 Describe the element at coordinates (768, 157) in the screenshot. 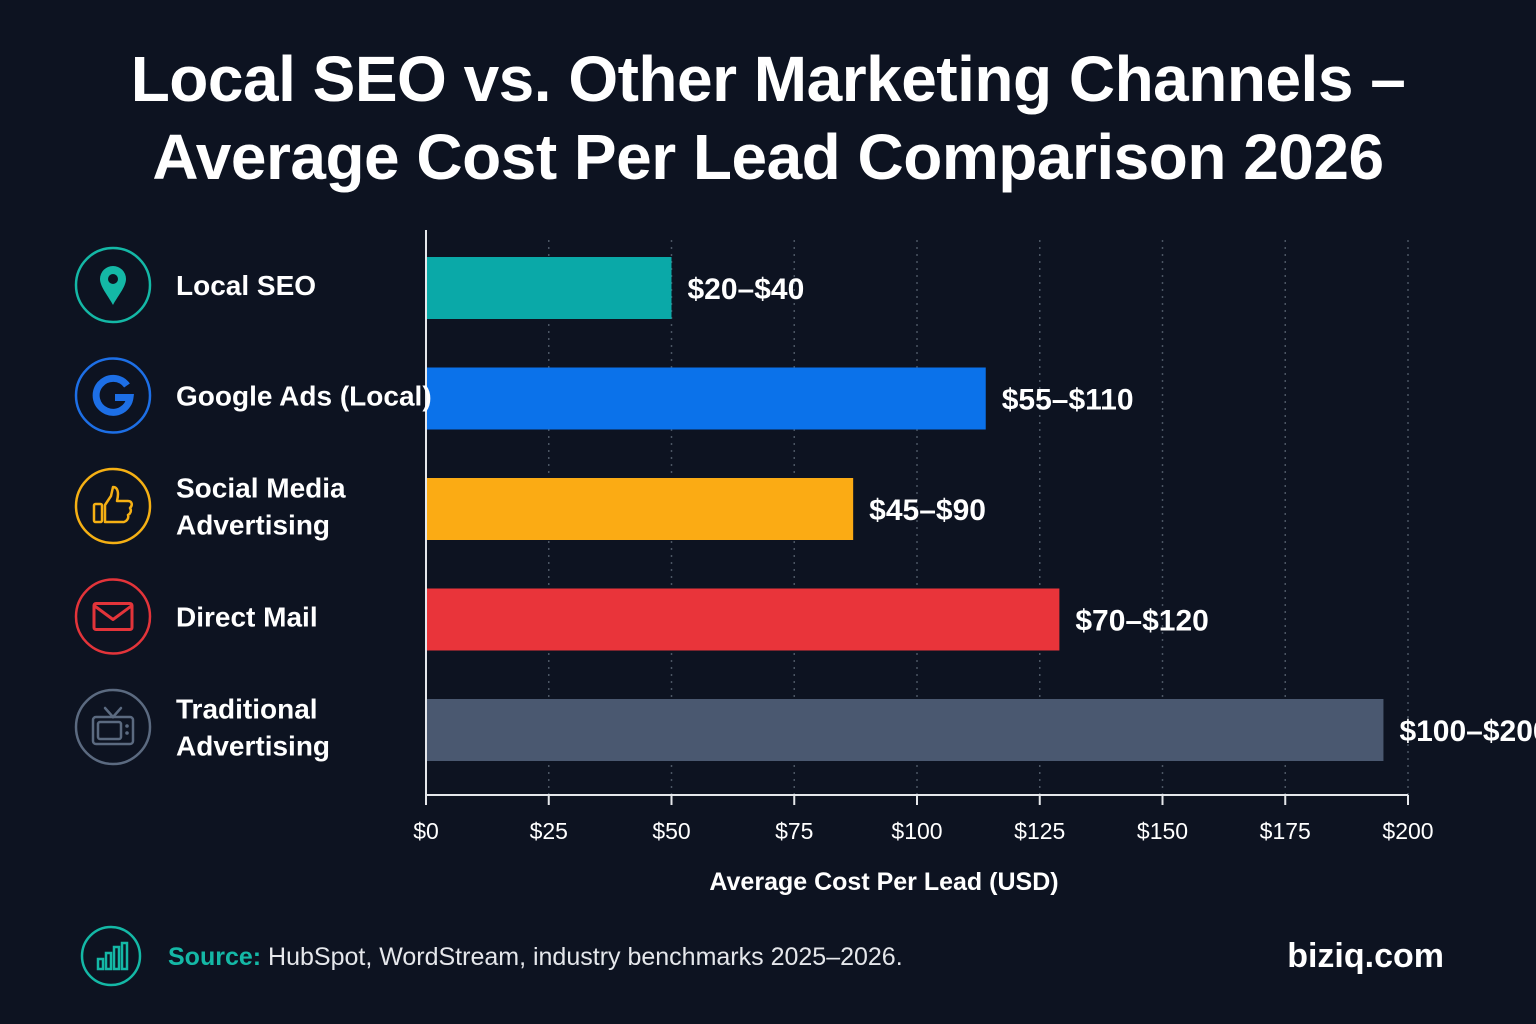

I see `title-line-2: Average Cost Per Lead Comparison 2026` at that location.